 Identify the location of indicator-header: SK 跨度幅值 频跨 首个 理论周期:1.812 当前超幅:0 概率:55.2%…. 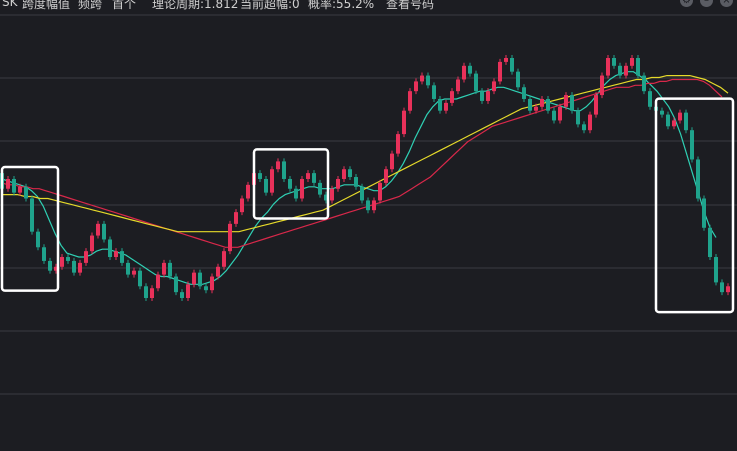
(368, 5).